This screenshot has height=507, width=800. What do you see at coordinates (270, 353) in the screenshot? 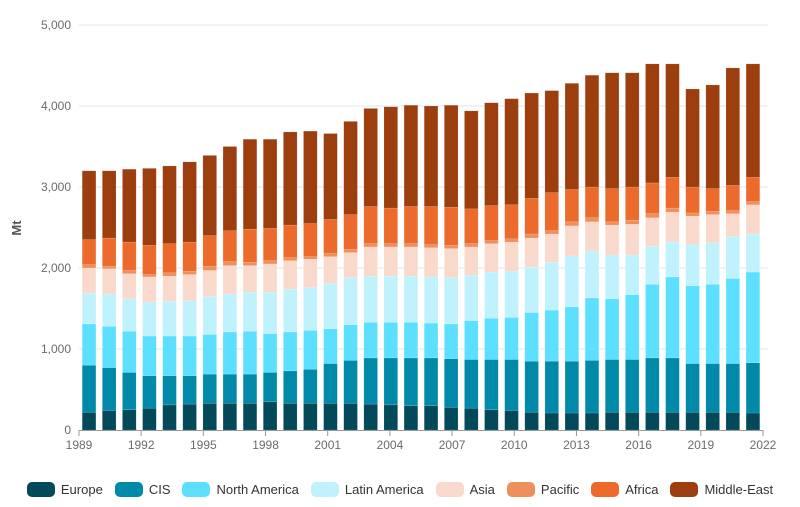
I see `bar-north-america-1998` at bounding box center [270, 353].